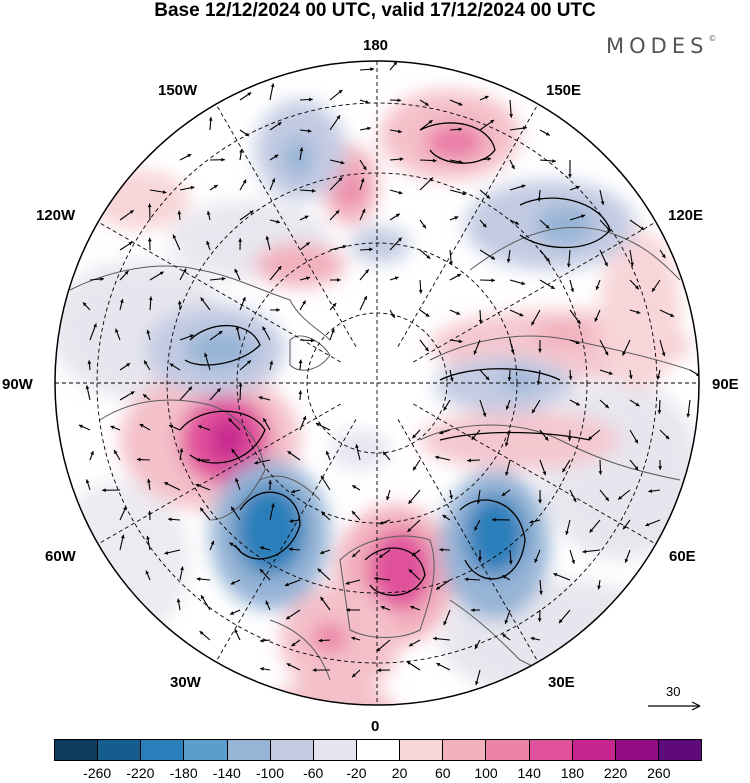 This screenshot has height=783, width=750. I want to click on label-lon-30W: 30W, so click(185, 682).